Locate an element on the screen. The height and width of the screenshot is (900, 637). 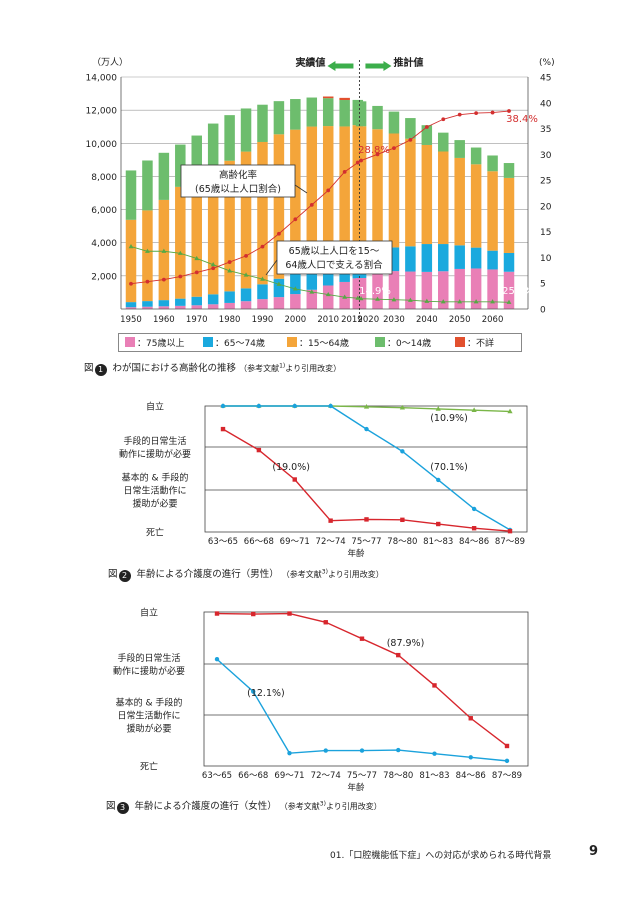
care-chart-x-tick-label: 63～65 is located at coordinates (223, 542).